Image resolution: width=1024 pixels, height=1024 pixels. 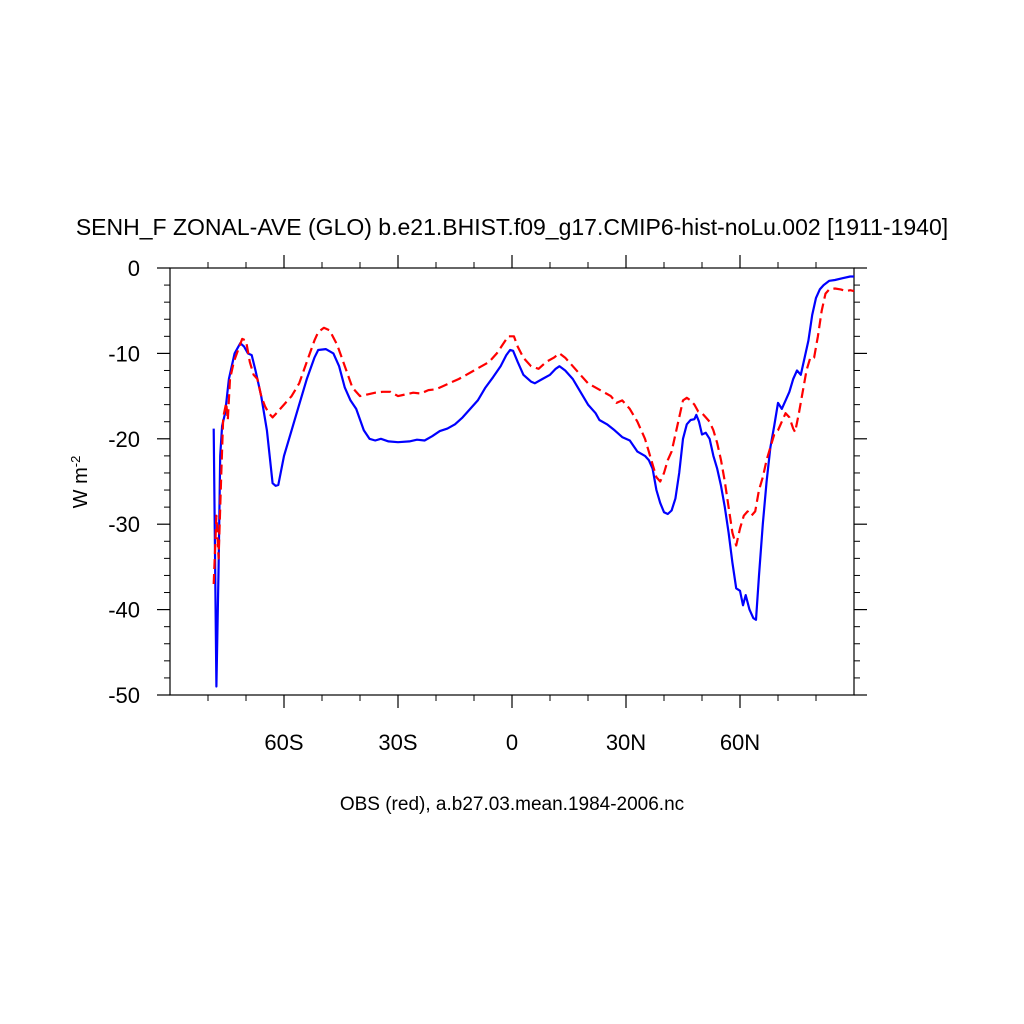 I want to click on x-tick-labels: 60S 30S 0 30N 60N, so click(x=512, y=742).